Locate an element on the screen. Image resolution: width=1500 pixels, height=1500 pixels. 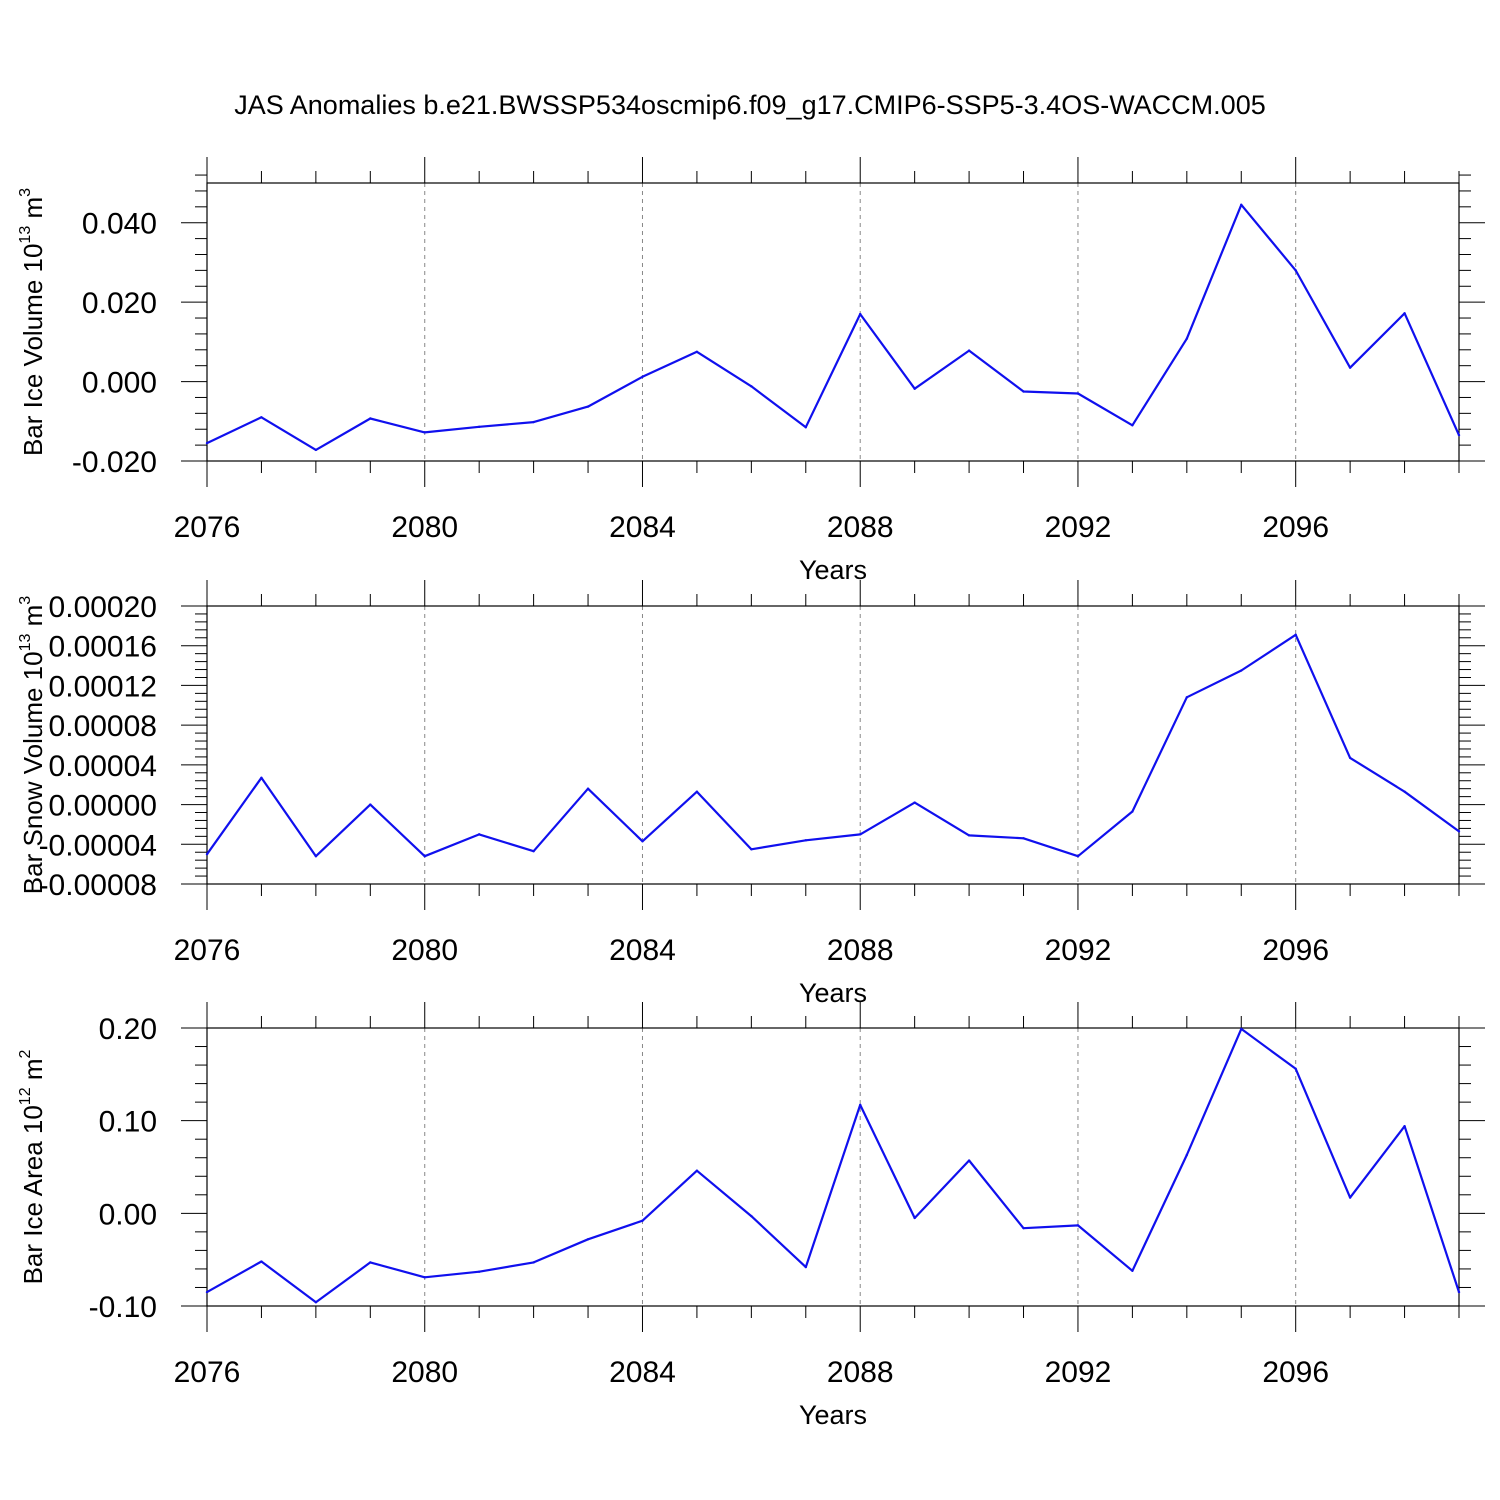
y-axis-label-text: Bar Ice Area 10 is located at coordinates (33, 1194).